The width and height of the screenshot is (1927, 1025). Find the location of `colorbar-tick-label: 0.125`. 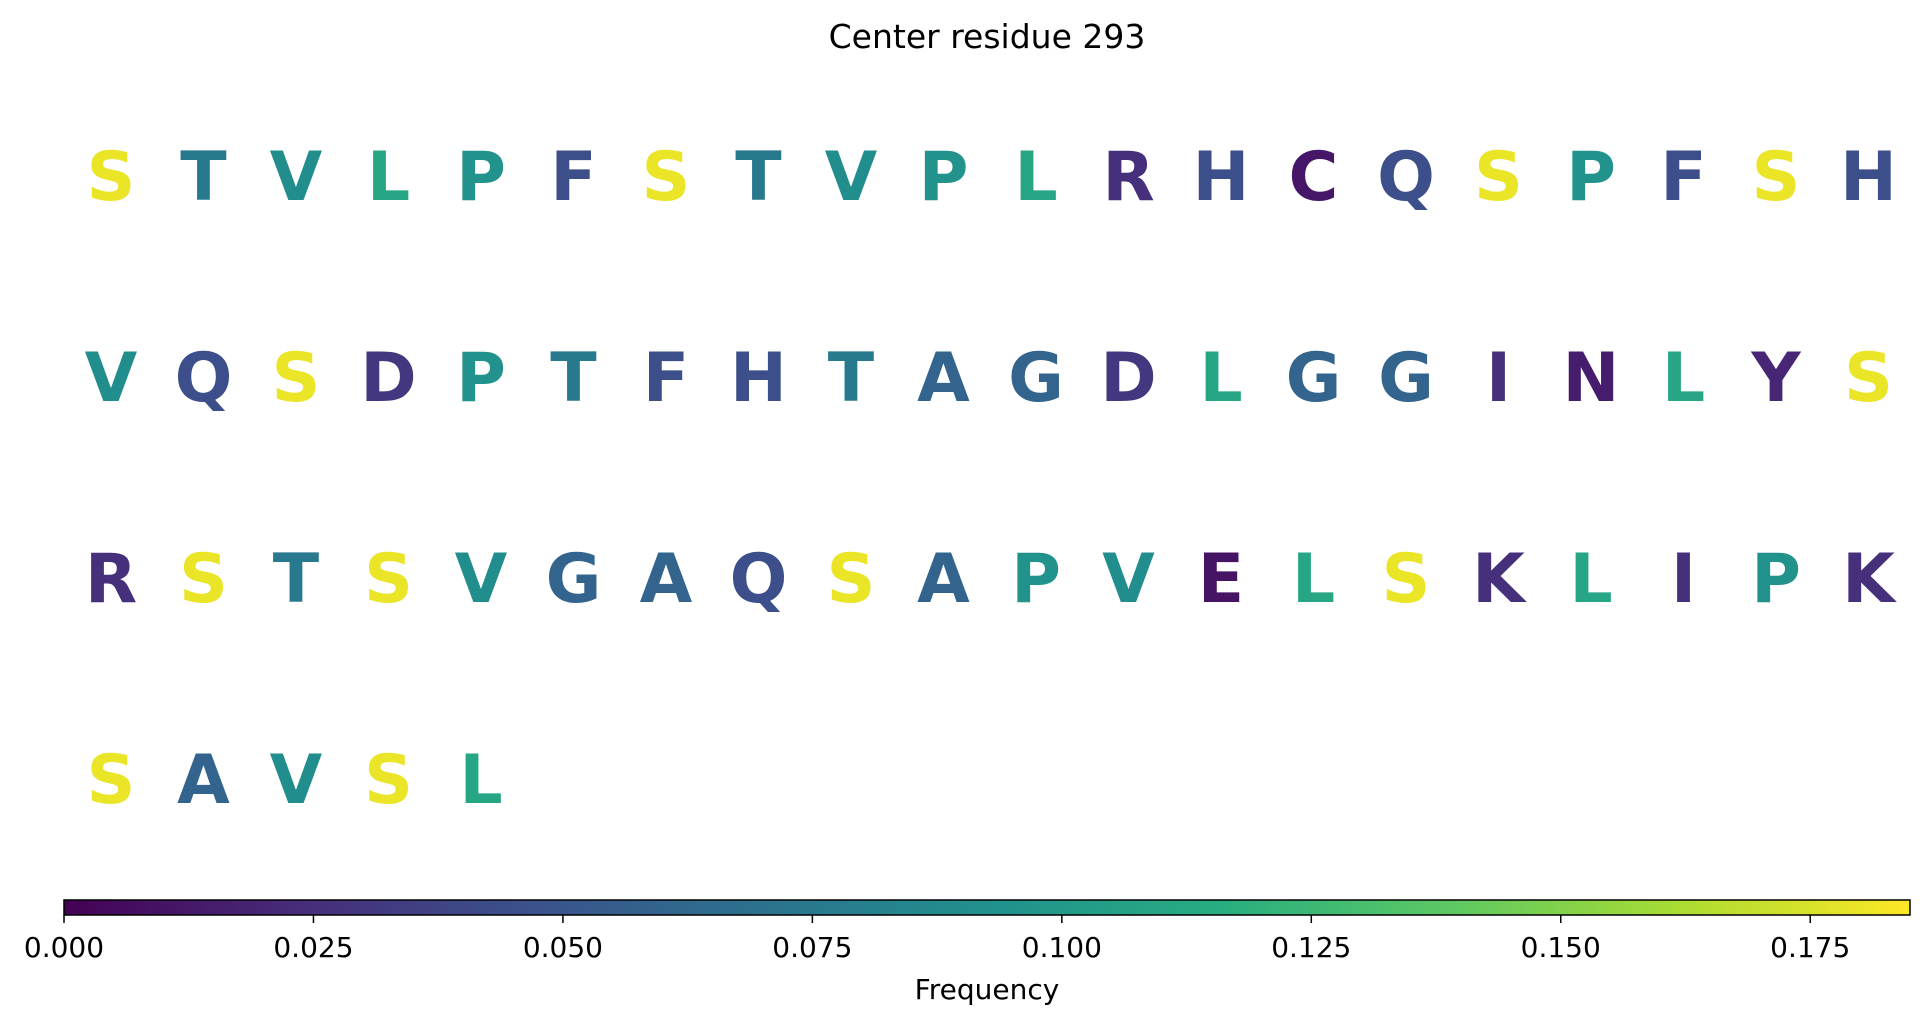

colorbar-tick-label: 0.125 is located at coordinates (1311, 947).